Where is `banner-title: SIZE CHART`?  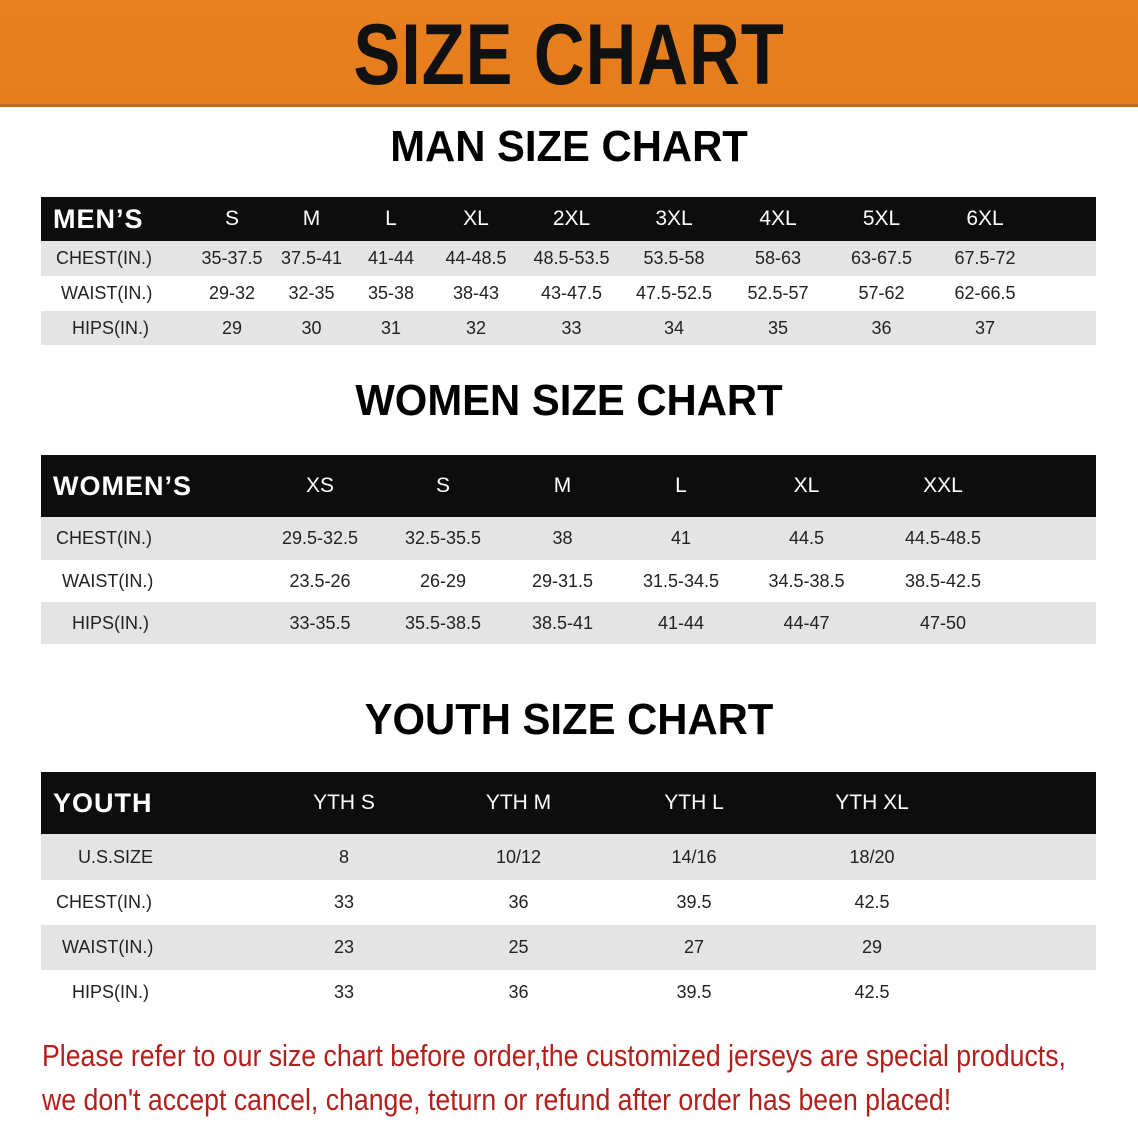
banner-title: SIZE CHART is located at coordinates (569, 55).